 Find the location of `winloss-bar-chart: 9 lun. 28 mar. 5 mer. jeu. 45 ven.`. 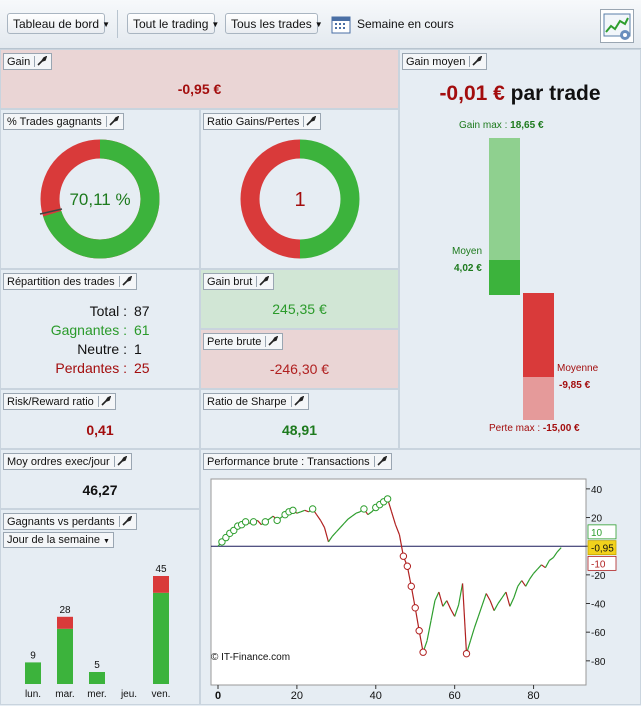

winloss-bar-chart: 9 lun. 28 mar. 5 mer. jeu. 45 ven. is located at coordinates (98, 632).